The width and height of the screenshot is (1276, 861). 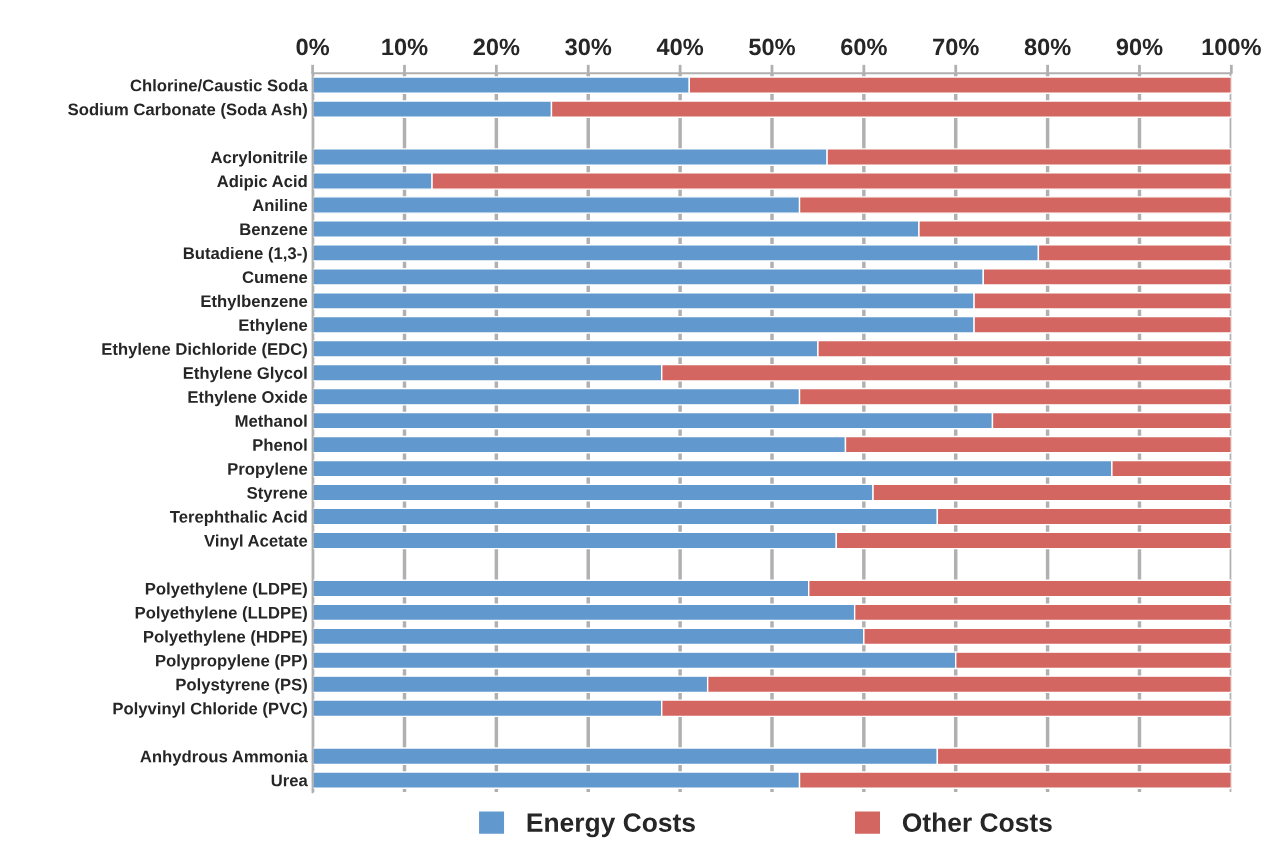 I want to click on x-tick-label: 30%, so click(x=588, y=47).